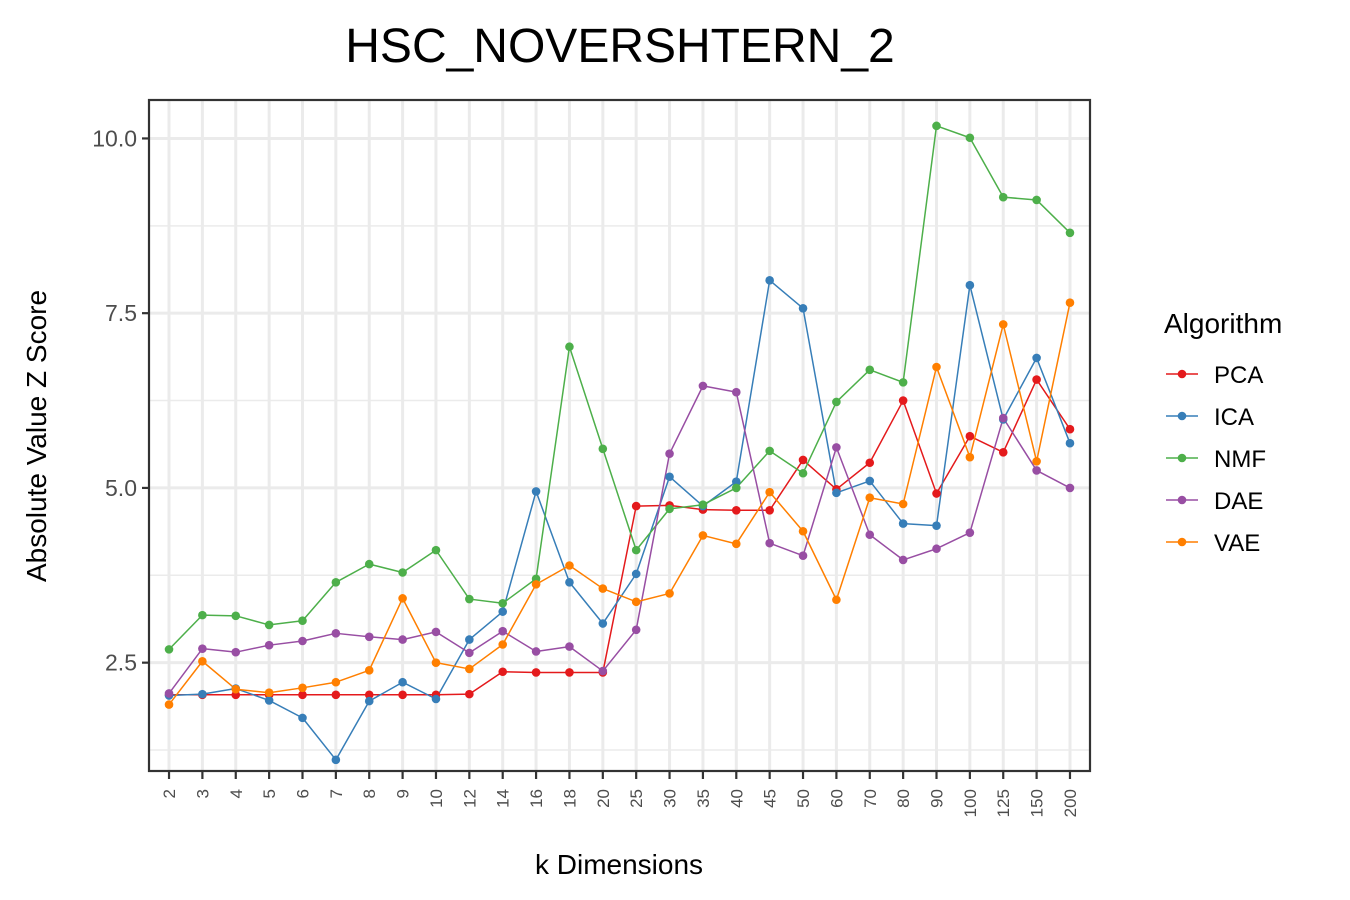  I want to click on x-tick-label: 200, so click(1070, 803).